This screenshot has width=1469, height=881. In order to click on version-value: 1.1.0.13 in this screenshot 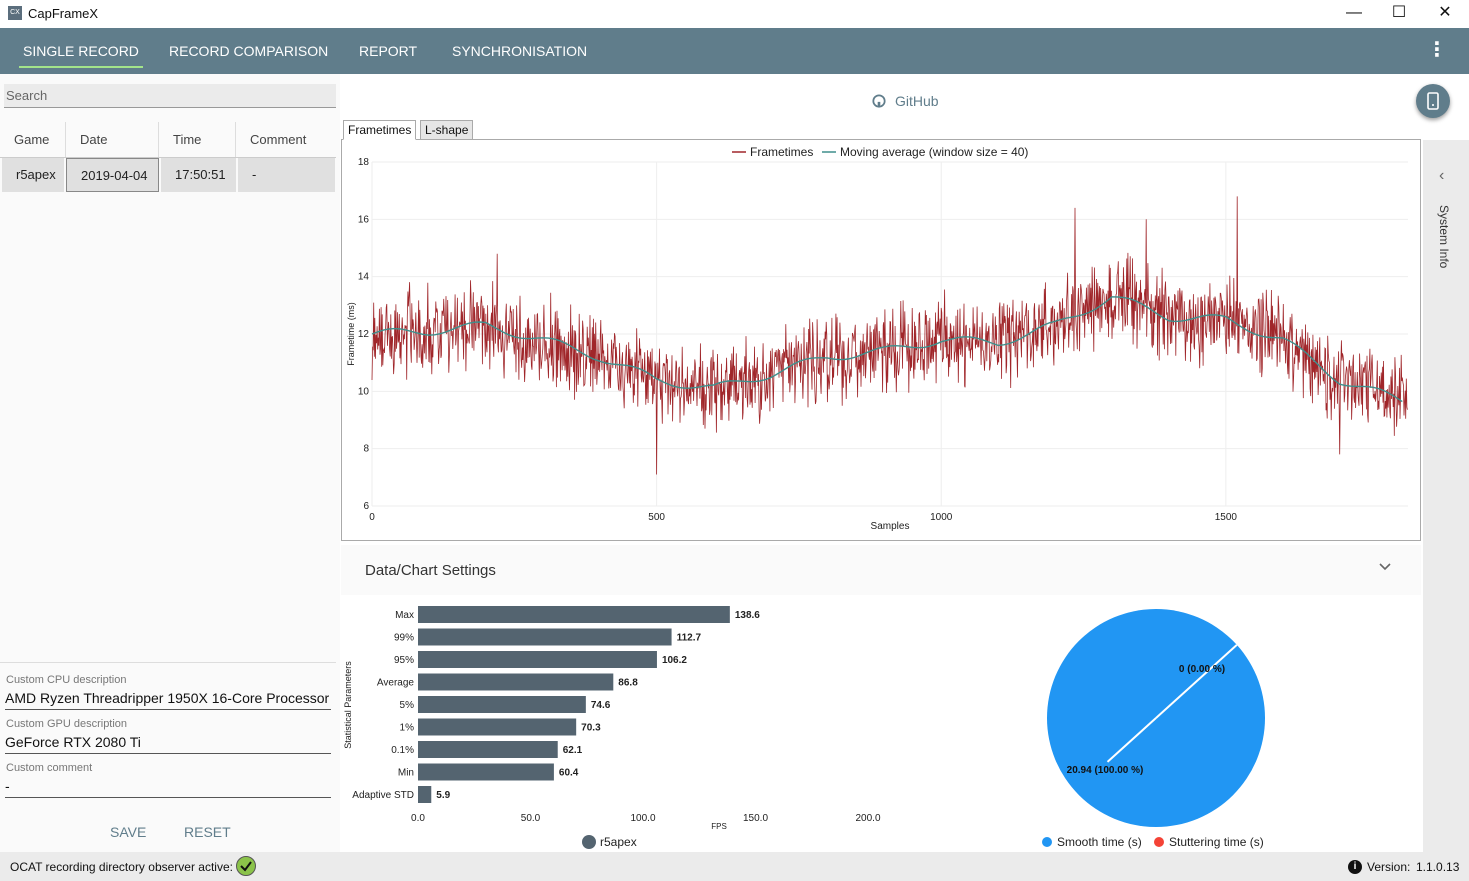, I will do `click(1438, 867)`.